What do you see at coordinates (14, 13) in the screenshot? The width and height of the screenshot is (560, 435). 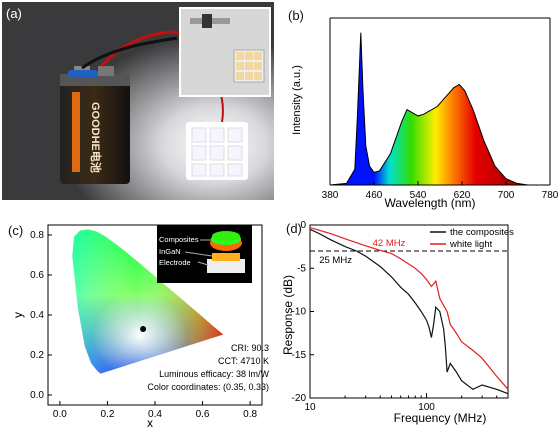 I see `panel-label-a: (a)` at bounding box center [14, 13].